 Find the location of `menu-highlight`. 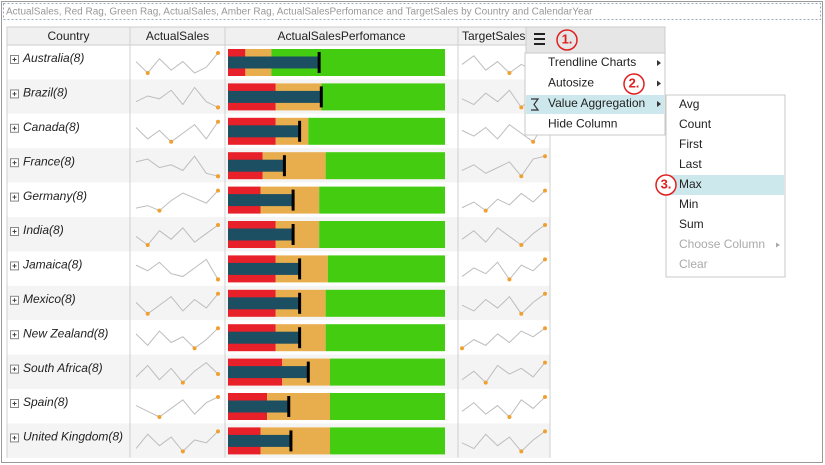

menu-highlight is located at coordinates (595, 104).